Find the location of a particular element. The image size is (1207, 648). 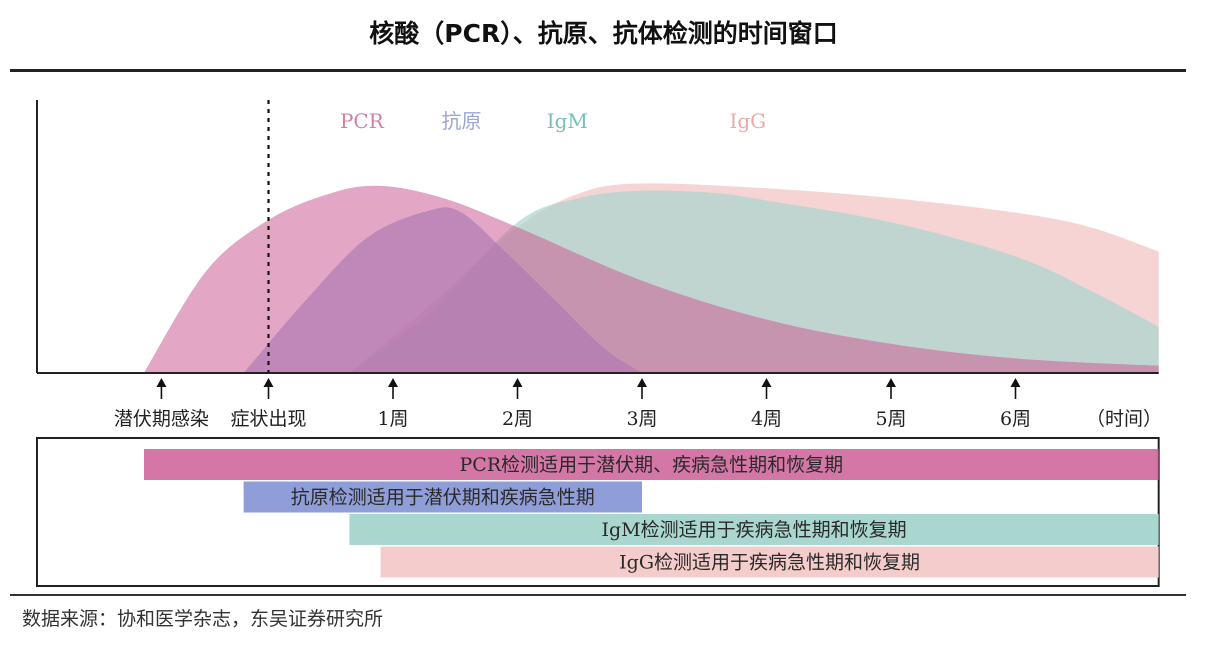

source-note: 数据来源：协和医学杂志，东吴证券研究所 is located at coordinates (203, 619).